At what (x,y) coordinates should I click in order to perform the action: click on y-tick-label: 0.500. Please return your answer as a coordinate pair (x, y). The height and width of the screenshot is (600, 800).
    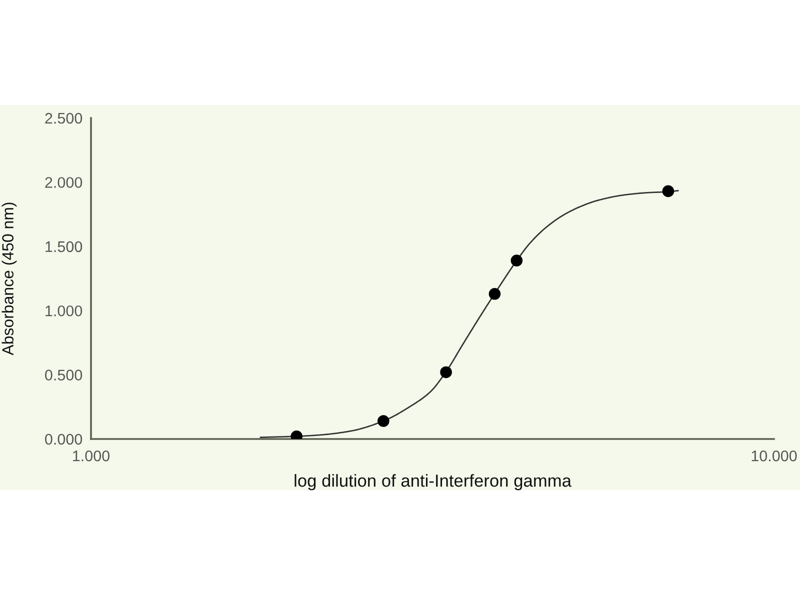
    Looking at the image, I should click on (63, 375).